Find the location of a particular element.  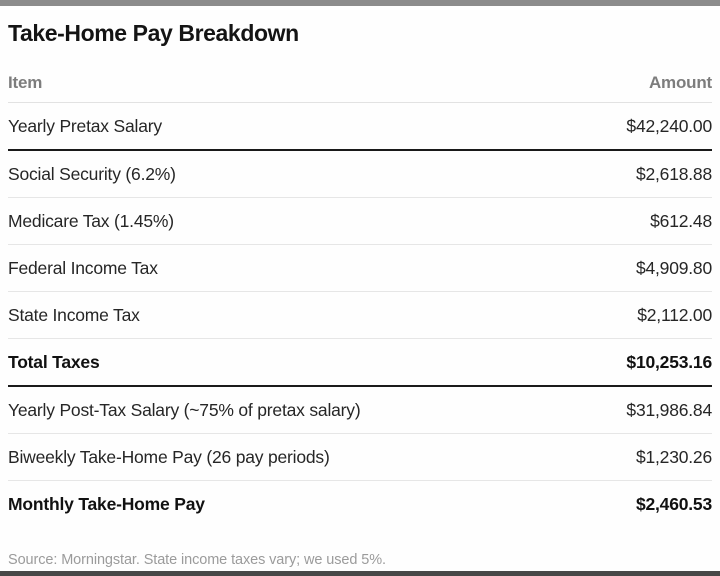

column-header-item: Item is located at coordinates (25, 82).